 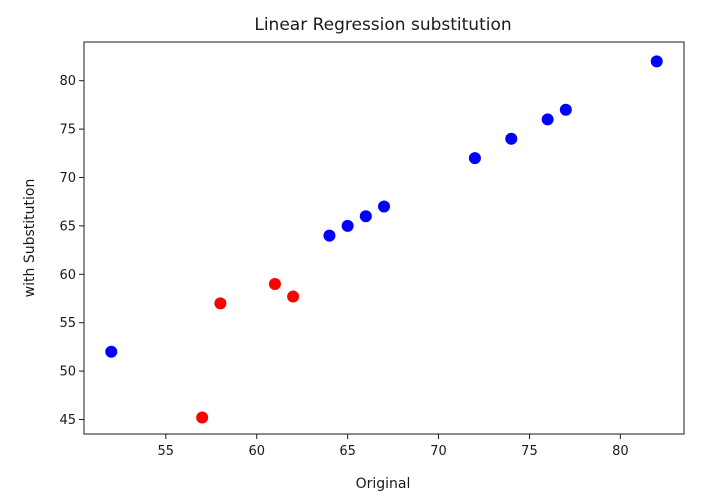 What do you see at coordinates (393, 446) in the screenshot?
I see `x-axis-ticks: 55 60 65 70 75 80` at bounding box center [393, 446].